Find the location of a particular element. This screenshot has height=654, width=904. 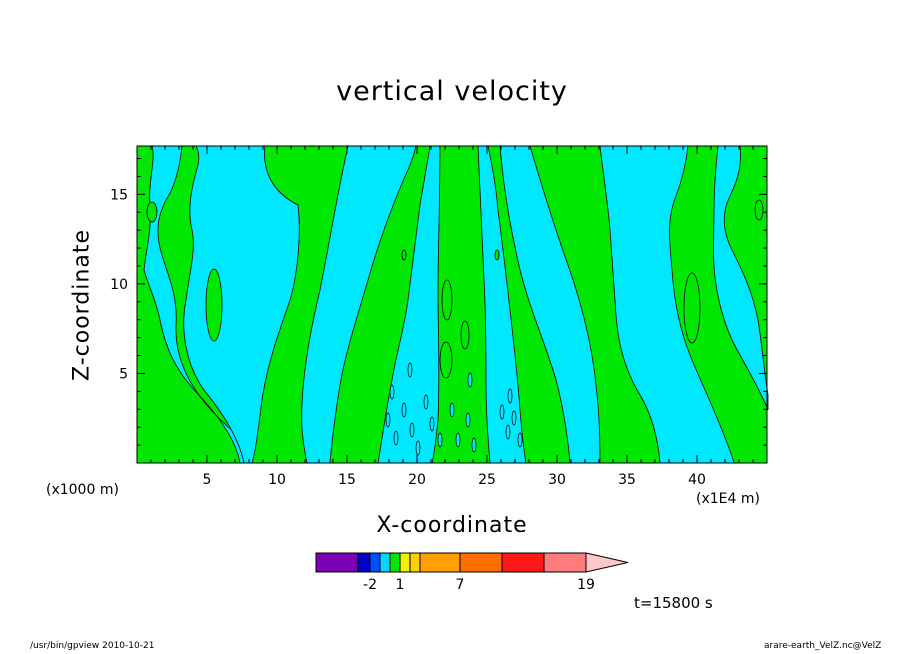

x-tick-label: 20 is located at coordinates (417, 480).